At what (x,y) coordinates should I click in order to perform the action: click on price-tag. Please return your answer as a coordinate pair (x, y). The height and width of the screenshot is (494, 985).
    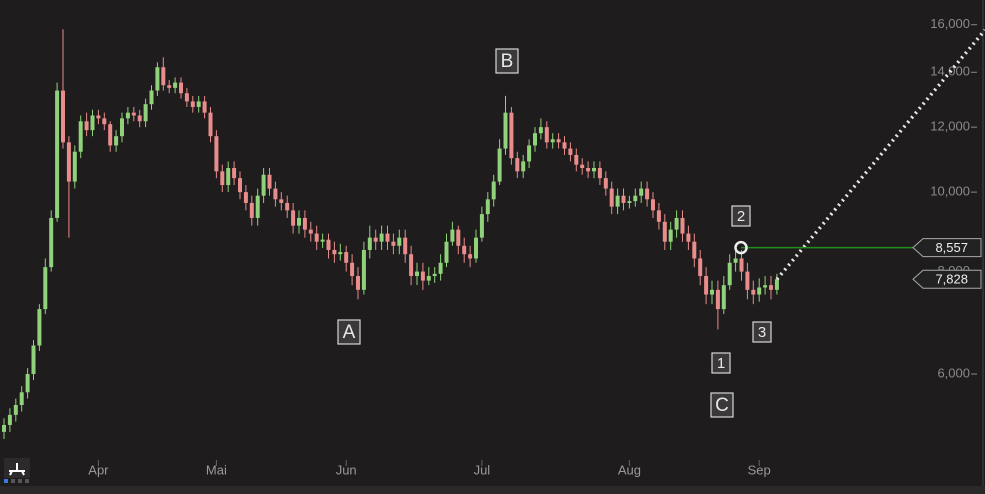
    Looking at the image, I should click on (947, 279).